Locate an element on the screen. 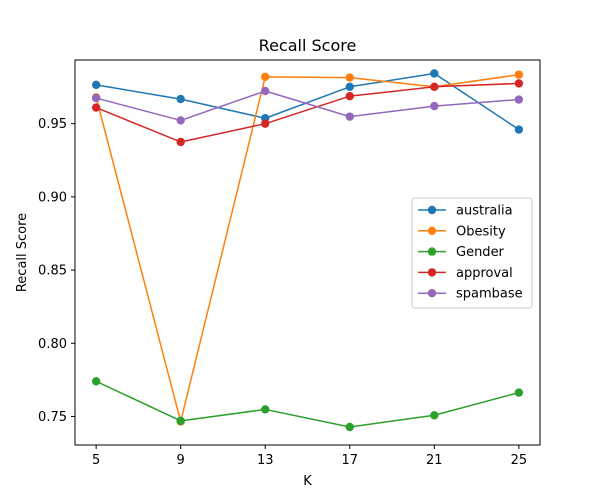 The height and width of the screenshot is (500, 600). y-tick-label: 0.95 is located at coordinates (52, 124).